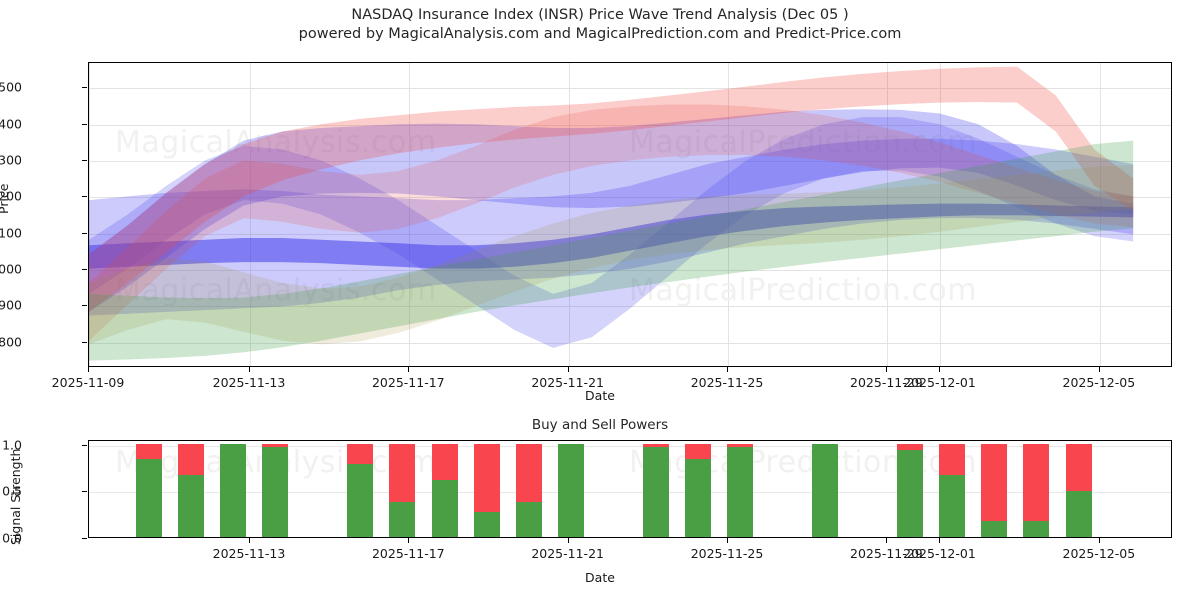 Image resolution: width=1200 pixels, height=600 pixels. What do you see at coordinates (11, 87) in the screenshot?
I see `price-y-tick: 15500` at bounding box center [11, 87].